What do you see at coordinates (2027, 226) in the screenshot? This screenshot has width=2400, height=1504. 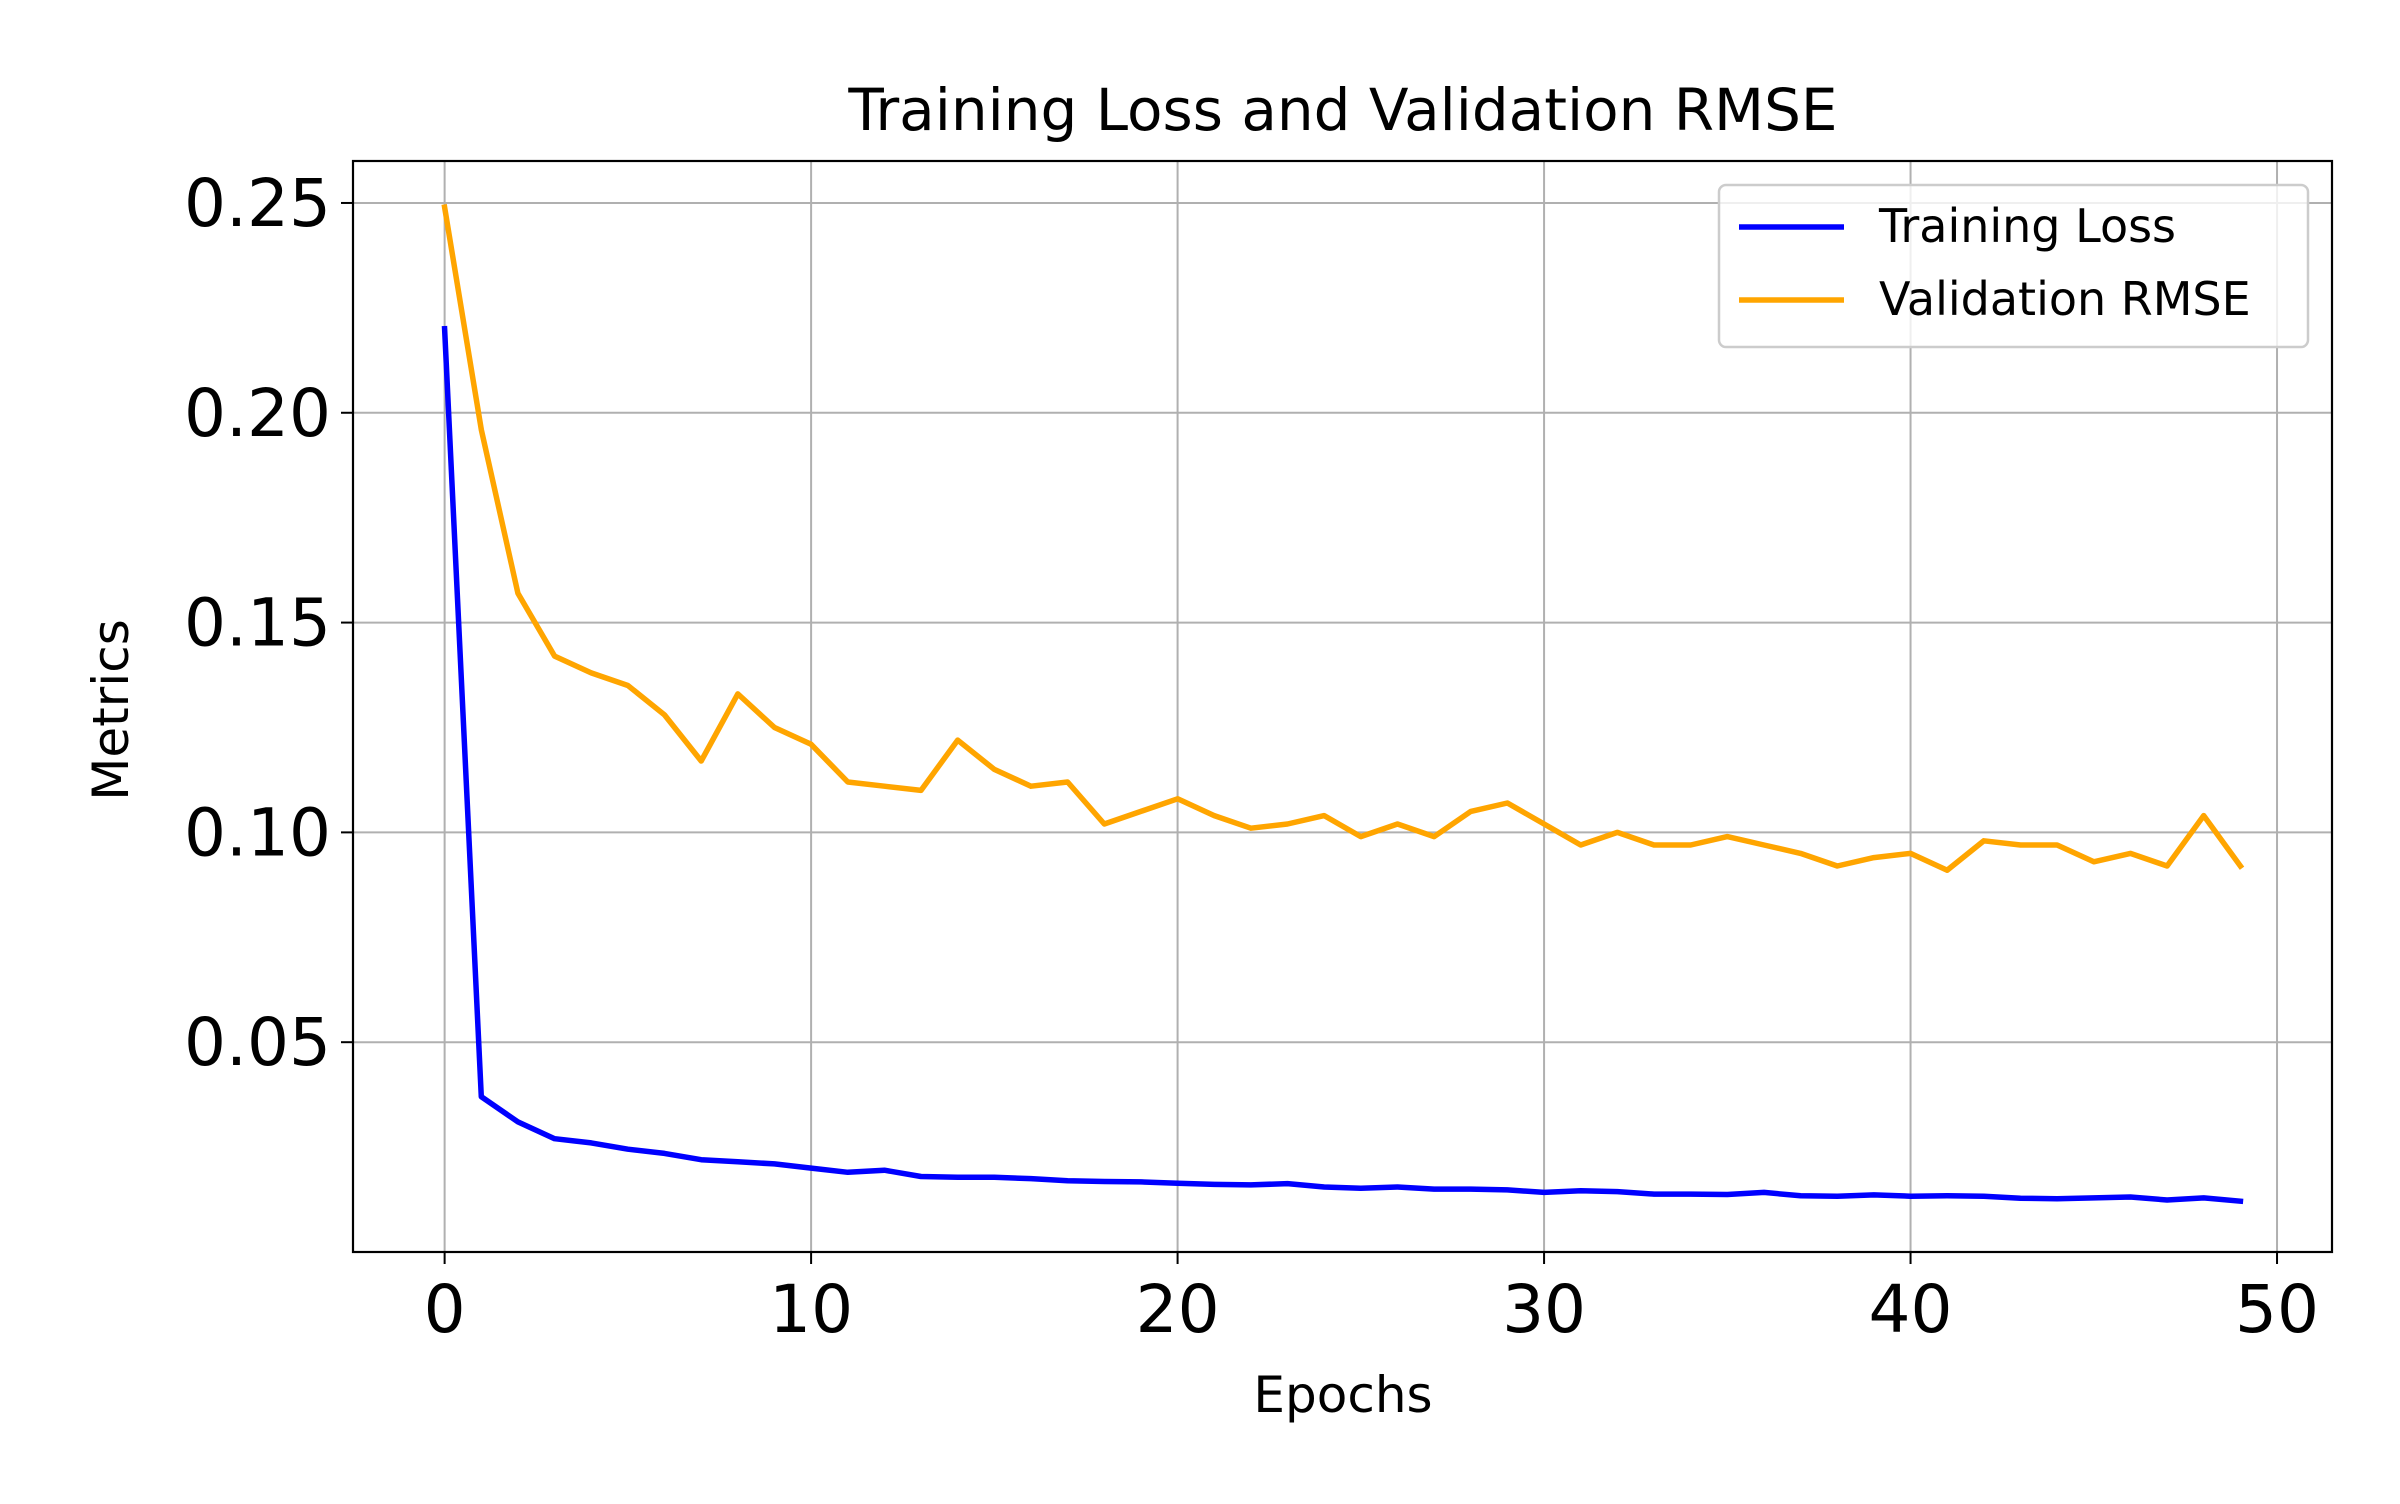 I see `legend-label-training-loss: Training Loss` at bounding box center [2027, 226].